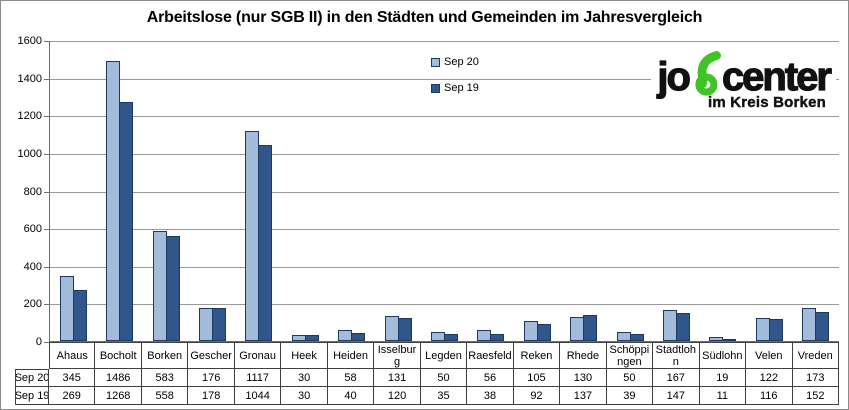  Describe the element at coordinates (461, 88) in the screenshot. I see `legend-label-sep19: Sep 19` at that location.